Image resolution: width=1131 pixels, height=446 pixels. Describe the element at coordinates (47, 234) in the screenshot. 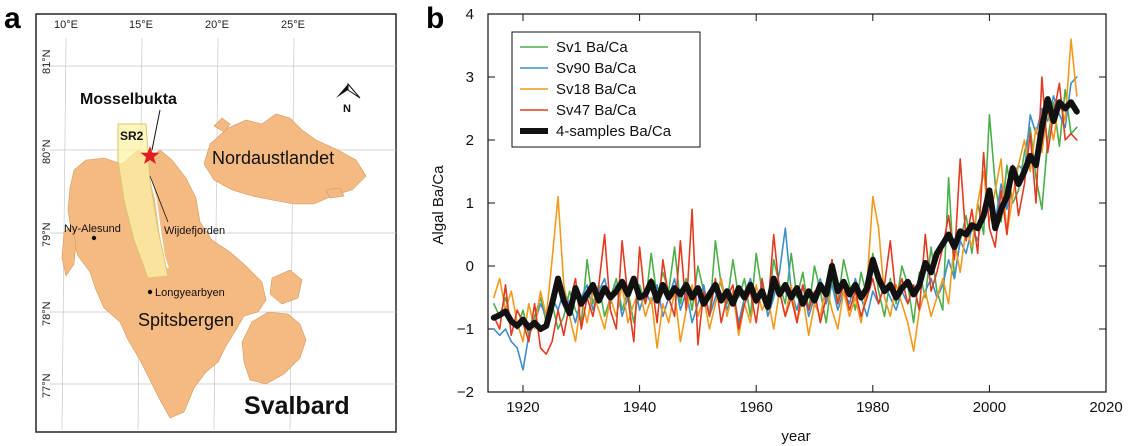

I see `lat-label-79: 79°N` at that location.